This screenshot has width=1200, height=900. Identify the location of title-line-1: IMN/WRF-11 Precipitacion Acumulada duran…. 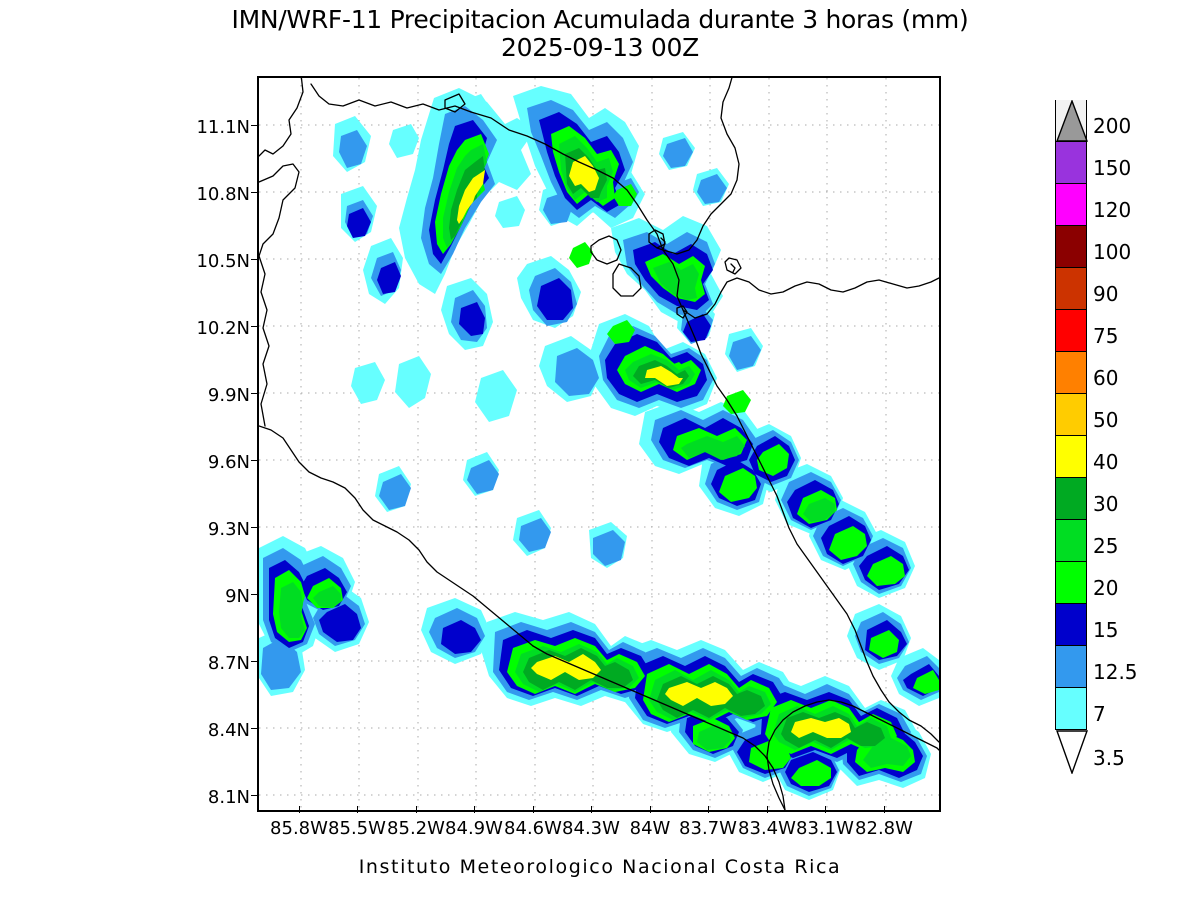
(600, 19).